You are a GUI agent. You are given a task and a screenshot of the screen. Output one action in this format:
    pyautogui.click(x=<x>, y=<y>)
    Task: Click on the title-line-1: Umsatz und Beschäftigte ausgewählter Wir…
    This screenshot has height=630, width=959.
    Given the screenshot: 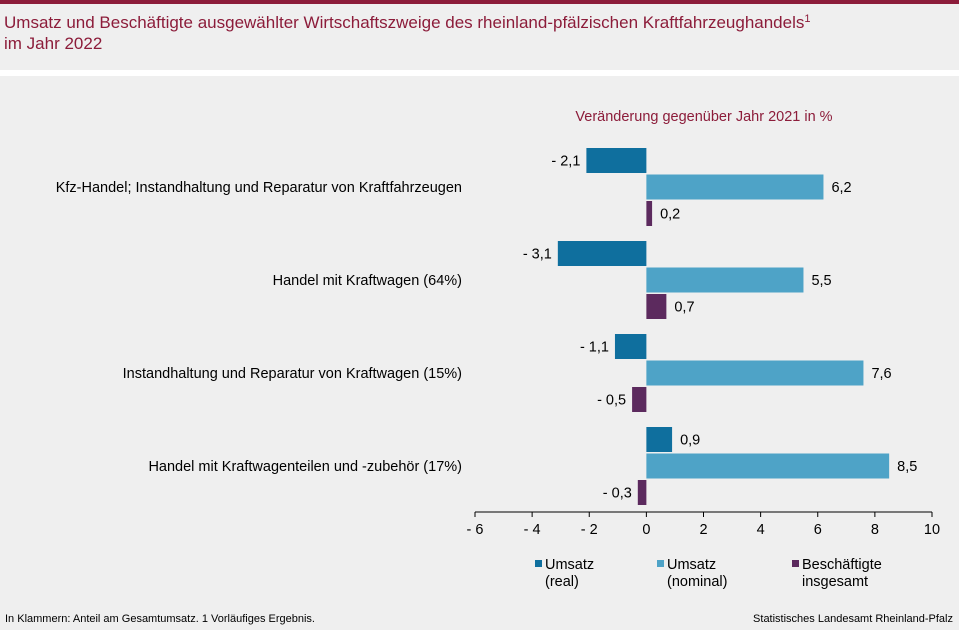 What is the action you would take?
    pyautogui.click(x=404, y=22)
    